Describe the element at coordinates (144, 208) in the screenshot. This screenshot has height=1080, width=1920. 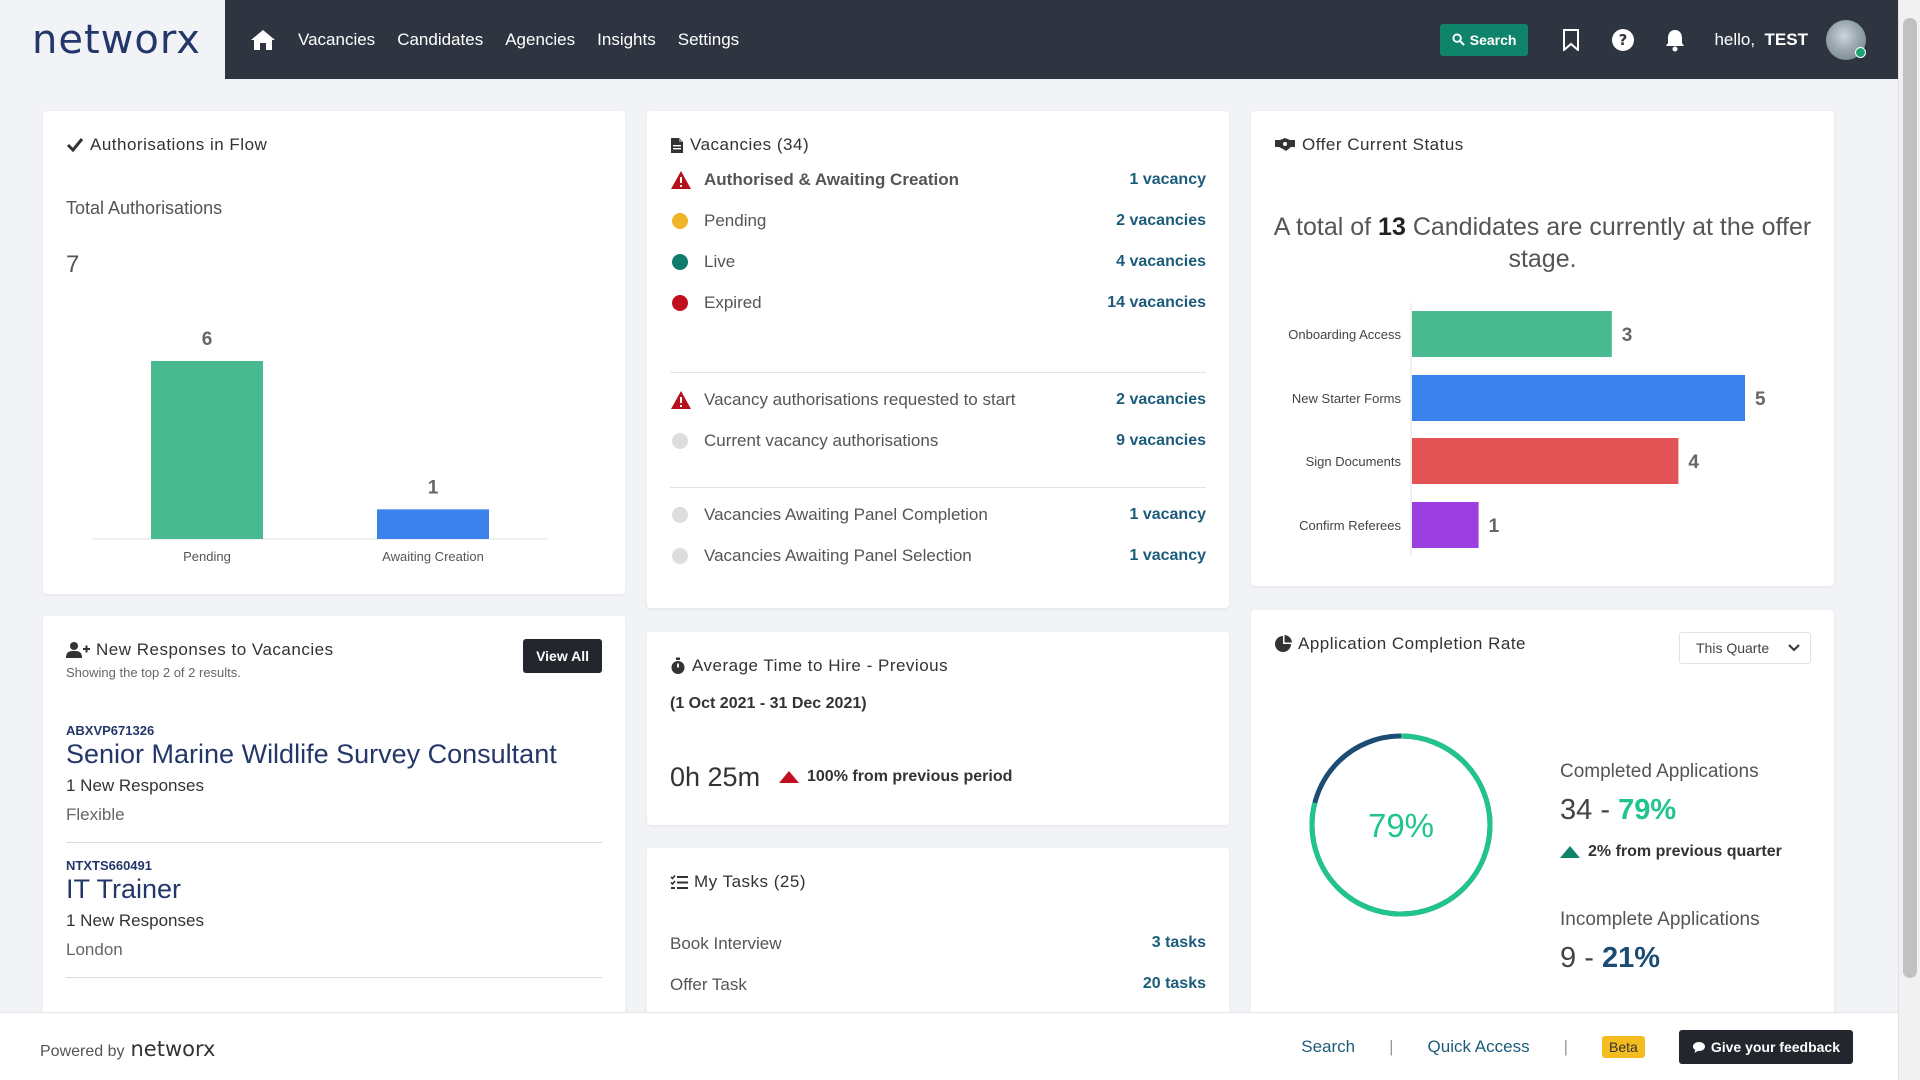
I see `total-authorisations-label: Total Authorisations` at that location.